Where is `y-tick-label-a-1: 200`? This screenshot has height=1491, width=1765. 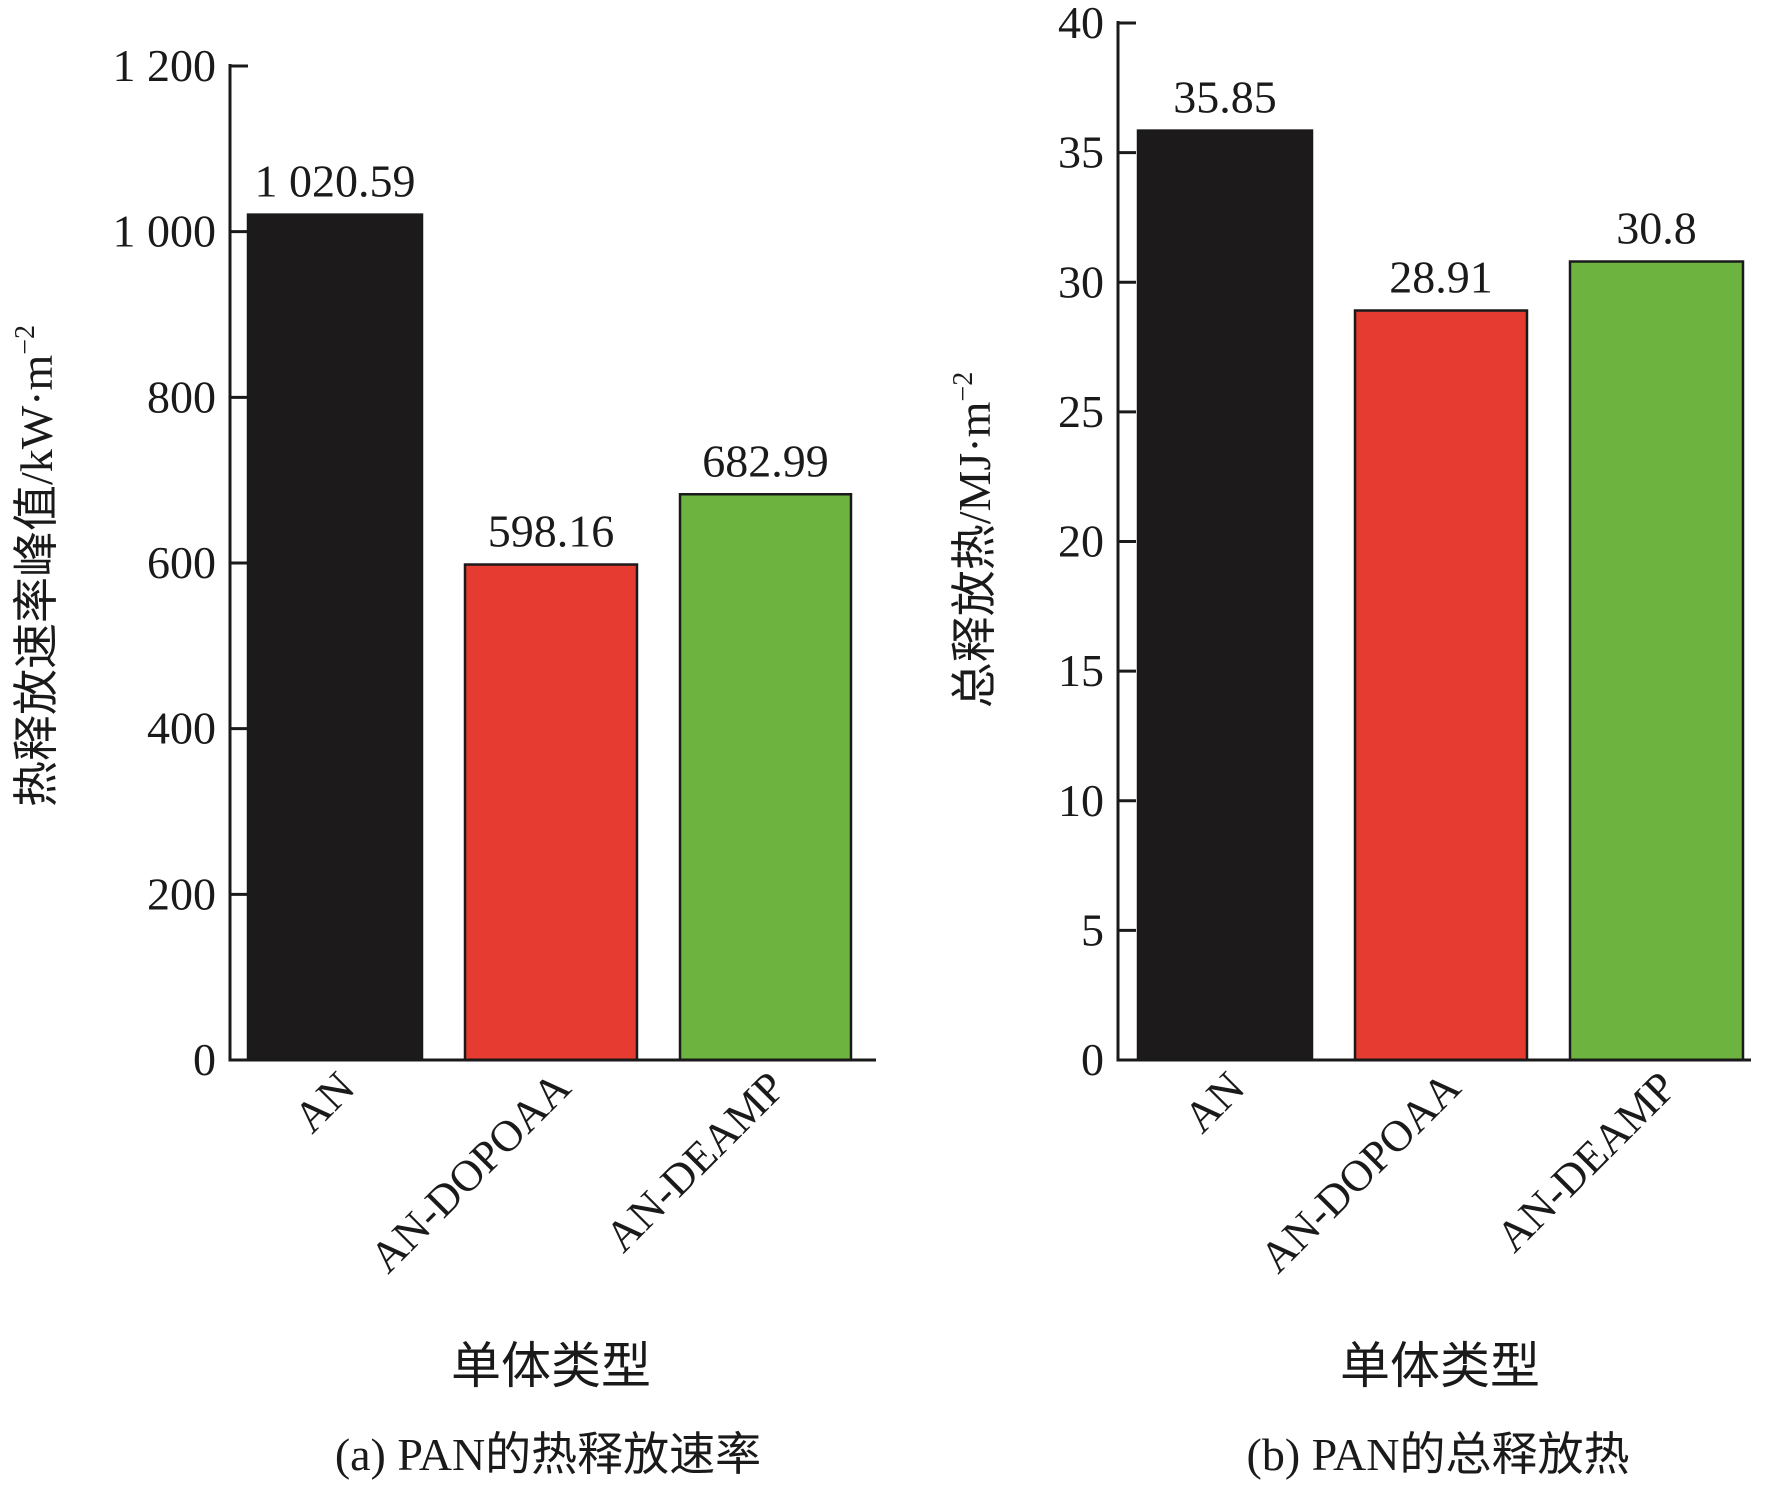 y-tick-label-a-1: 200 is located at coordinates (181, 893).